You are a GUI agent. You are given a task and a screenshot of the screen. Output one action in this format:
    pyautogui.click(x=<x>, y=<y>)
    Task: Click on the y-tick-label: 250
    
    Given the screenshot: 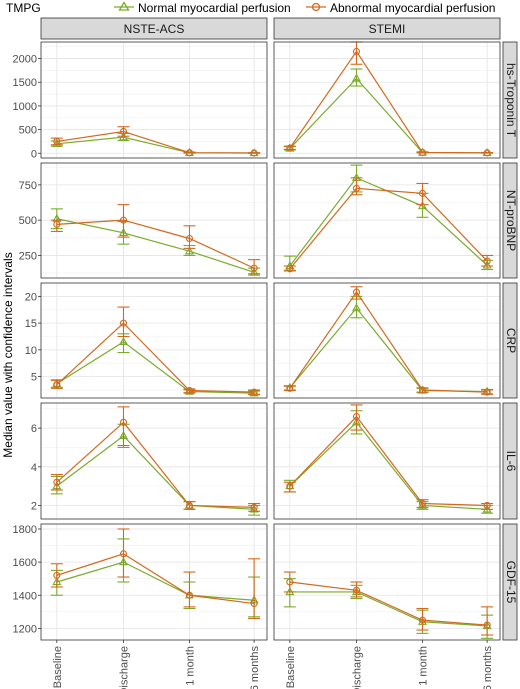 What is the action you would take?
    pyautogui.click(x=28, y=256)
    